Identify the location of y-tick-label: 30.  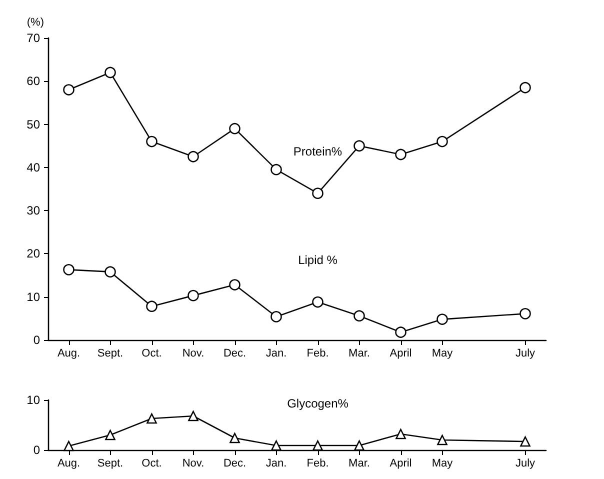
(33, 211).